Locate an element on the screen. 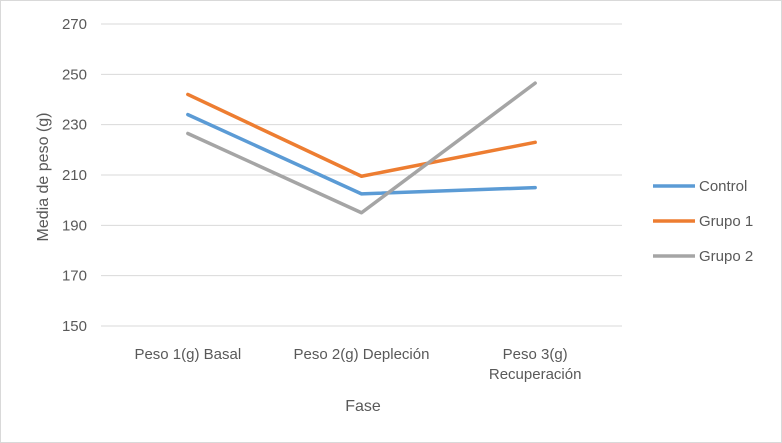 The height and width of the screenshot is (443, 782). y-tick-label: 150 is located at coordinates (74, 326).